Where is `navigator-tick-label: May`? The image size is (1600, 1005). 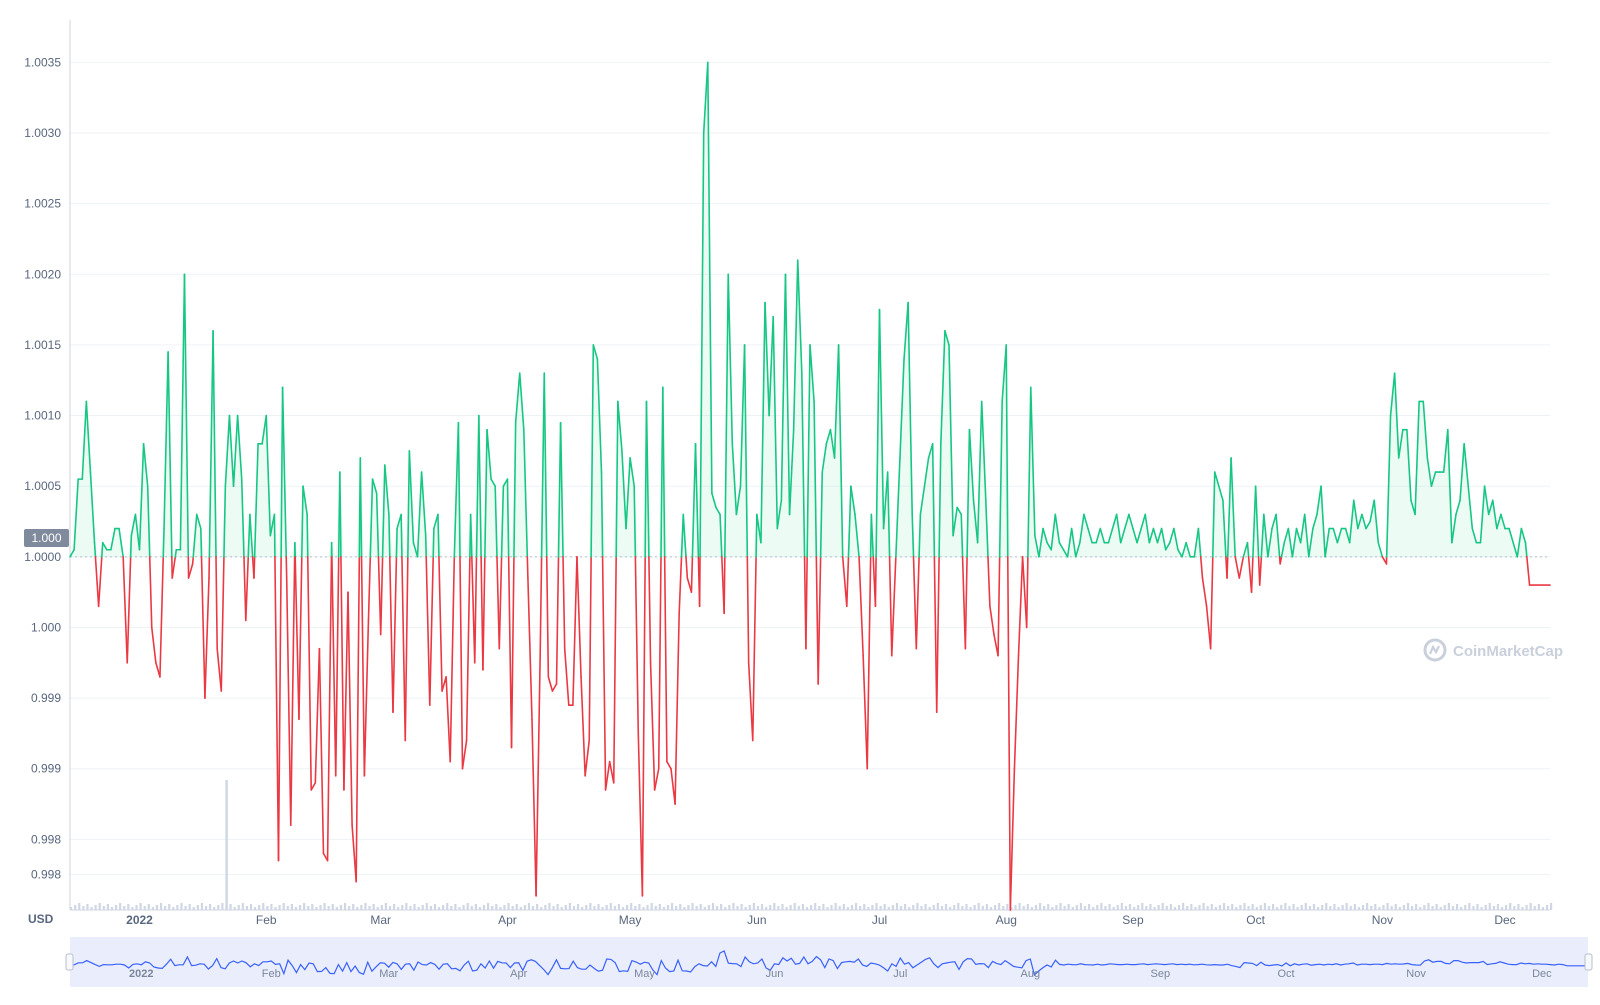
navigator-tick-label: May is located at coordinates (644, 974).